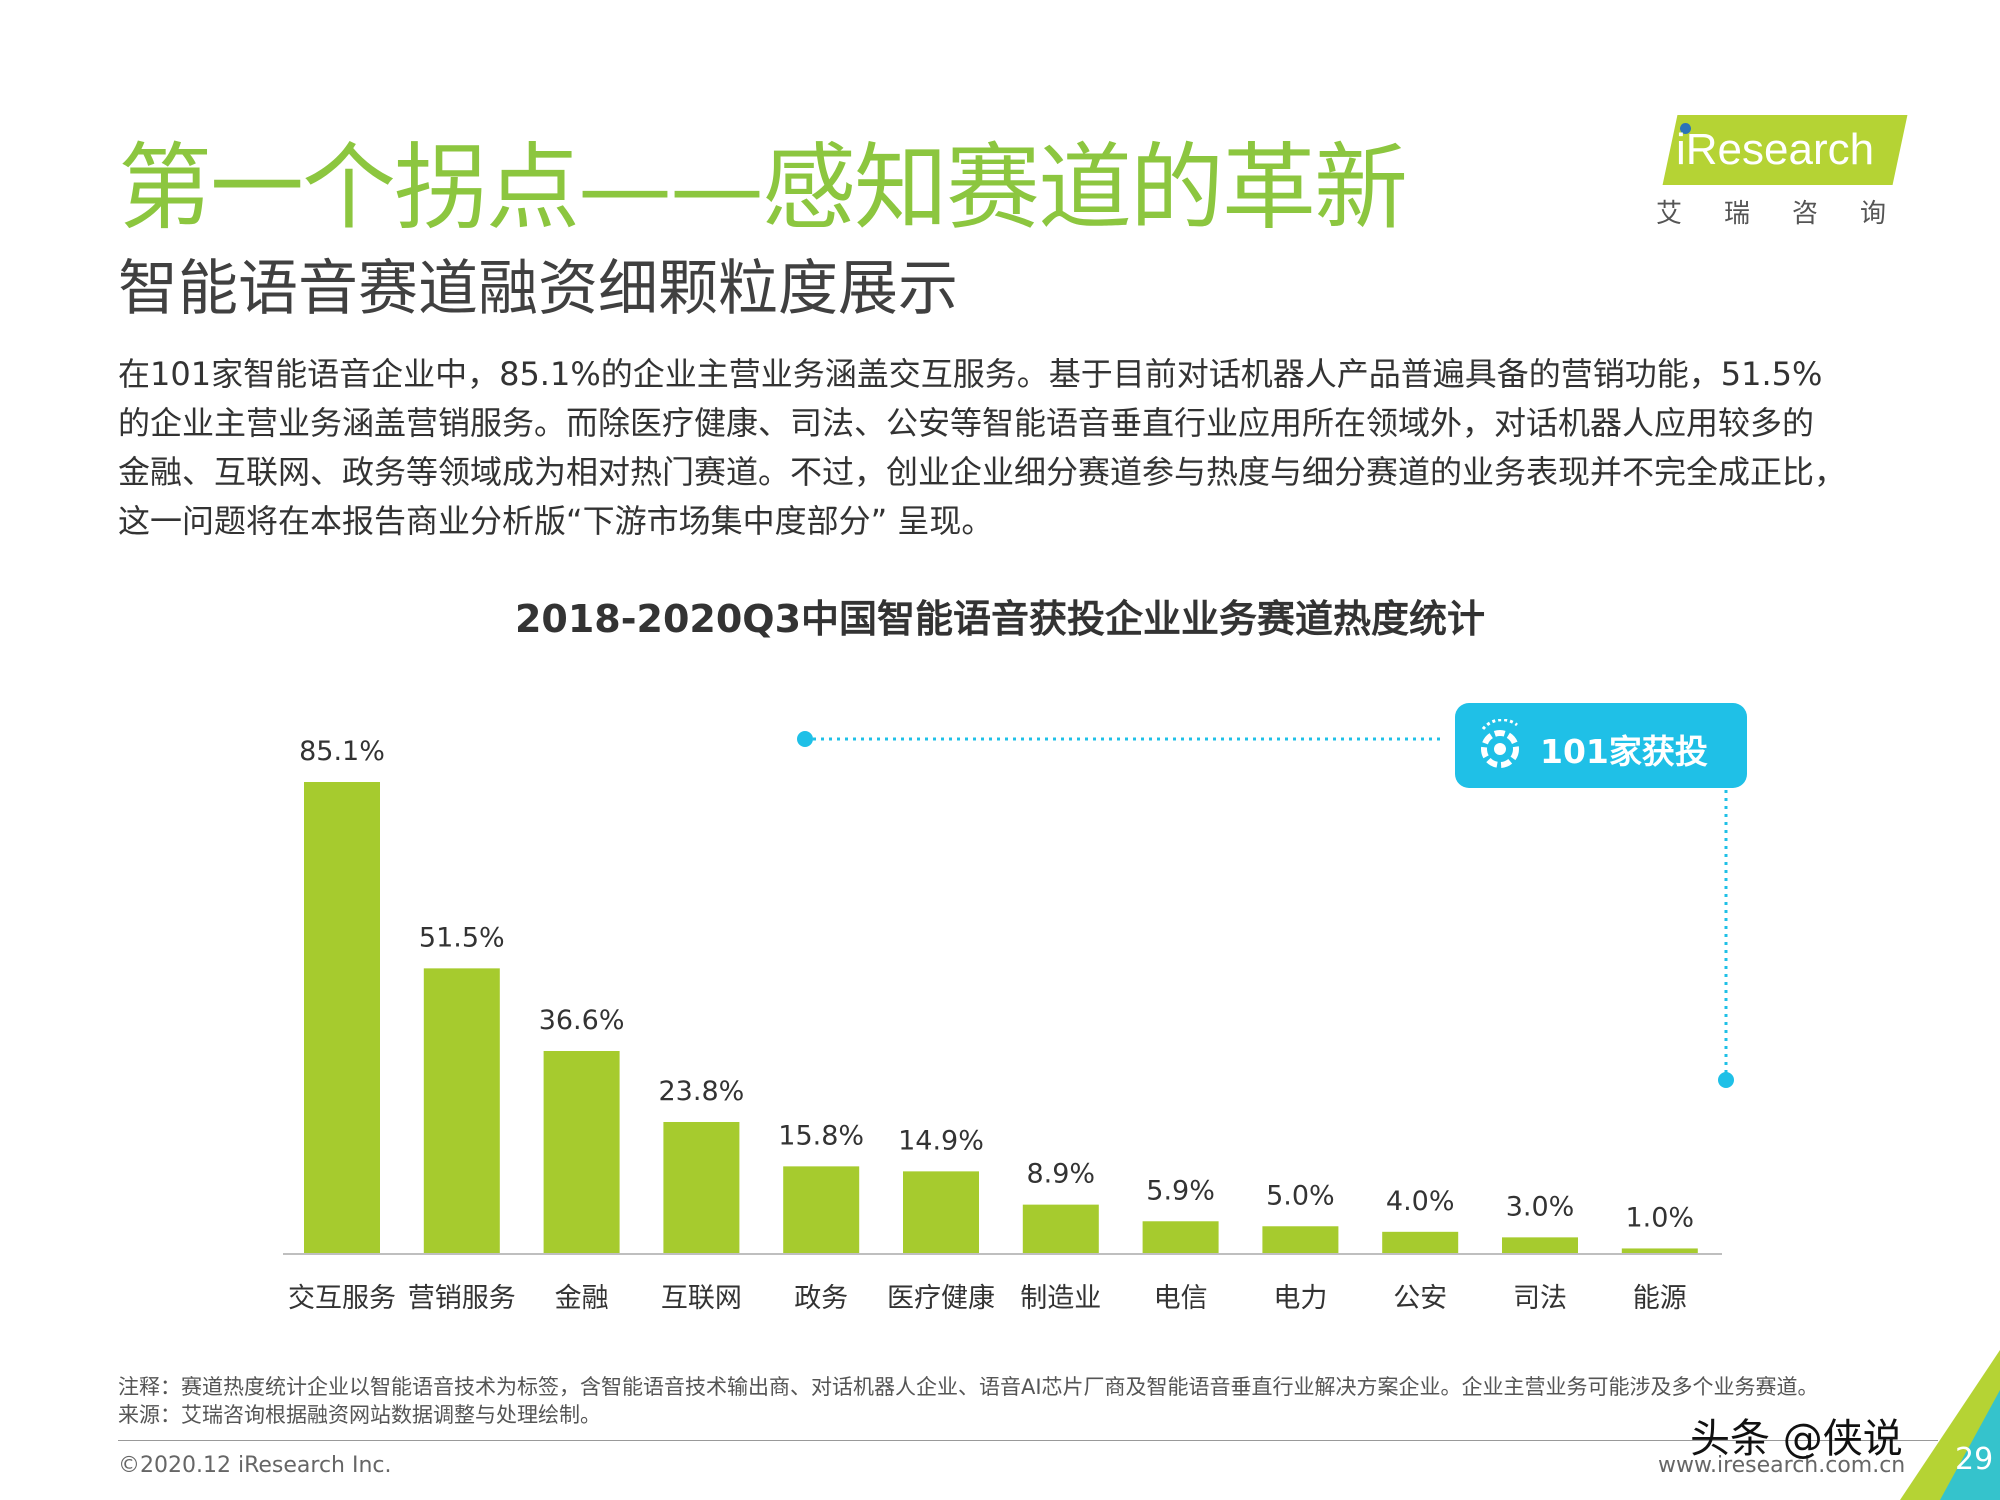 Image resolution: width=2000 pixels, height=1500 pixels. I want to click on value-label-4: 15.8%, so click(821, 1135).